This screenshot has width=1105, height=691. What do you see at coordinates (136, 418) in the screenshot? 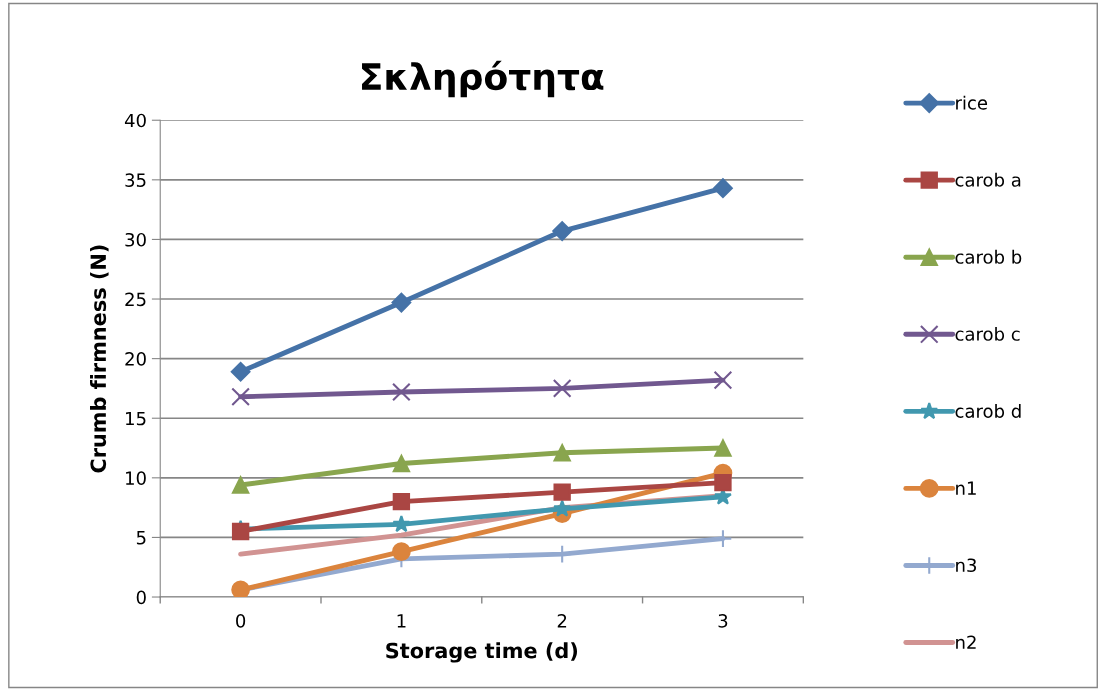
I see `y-tick-label: 15` at bounding box center [136, 418].